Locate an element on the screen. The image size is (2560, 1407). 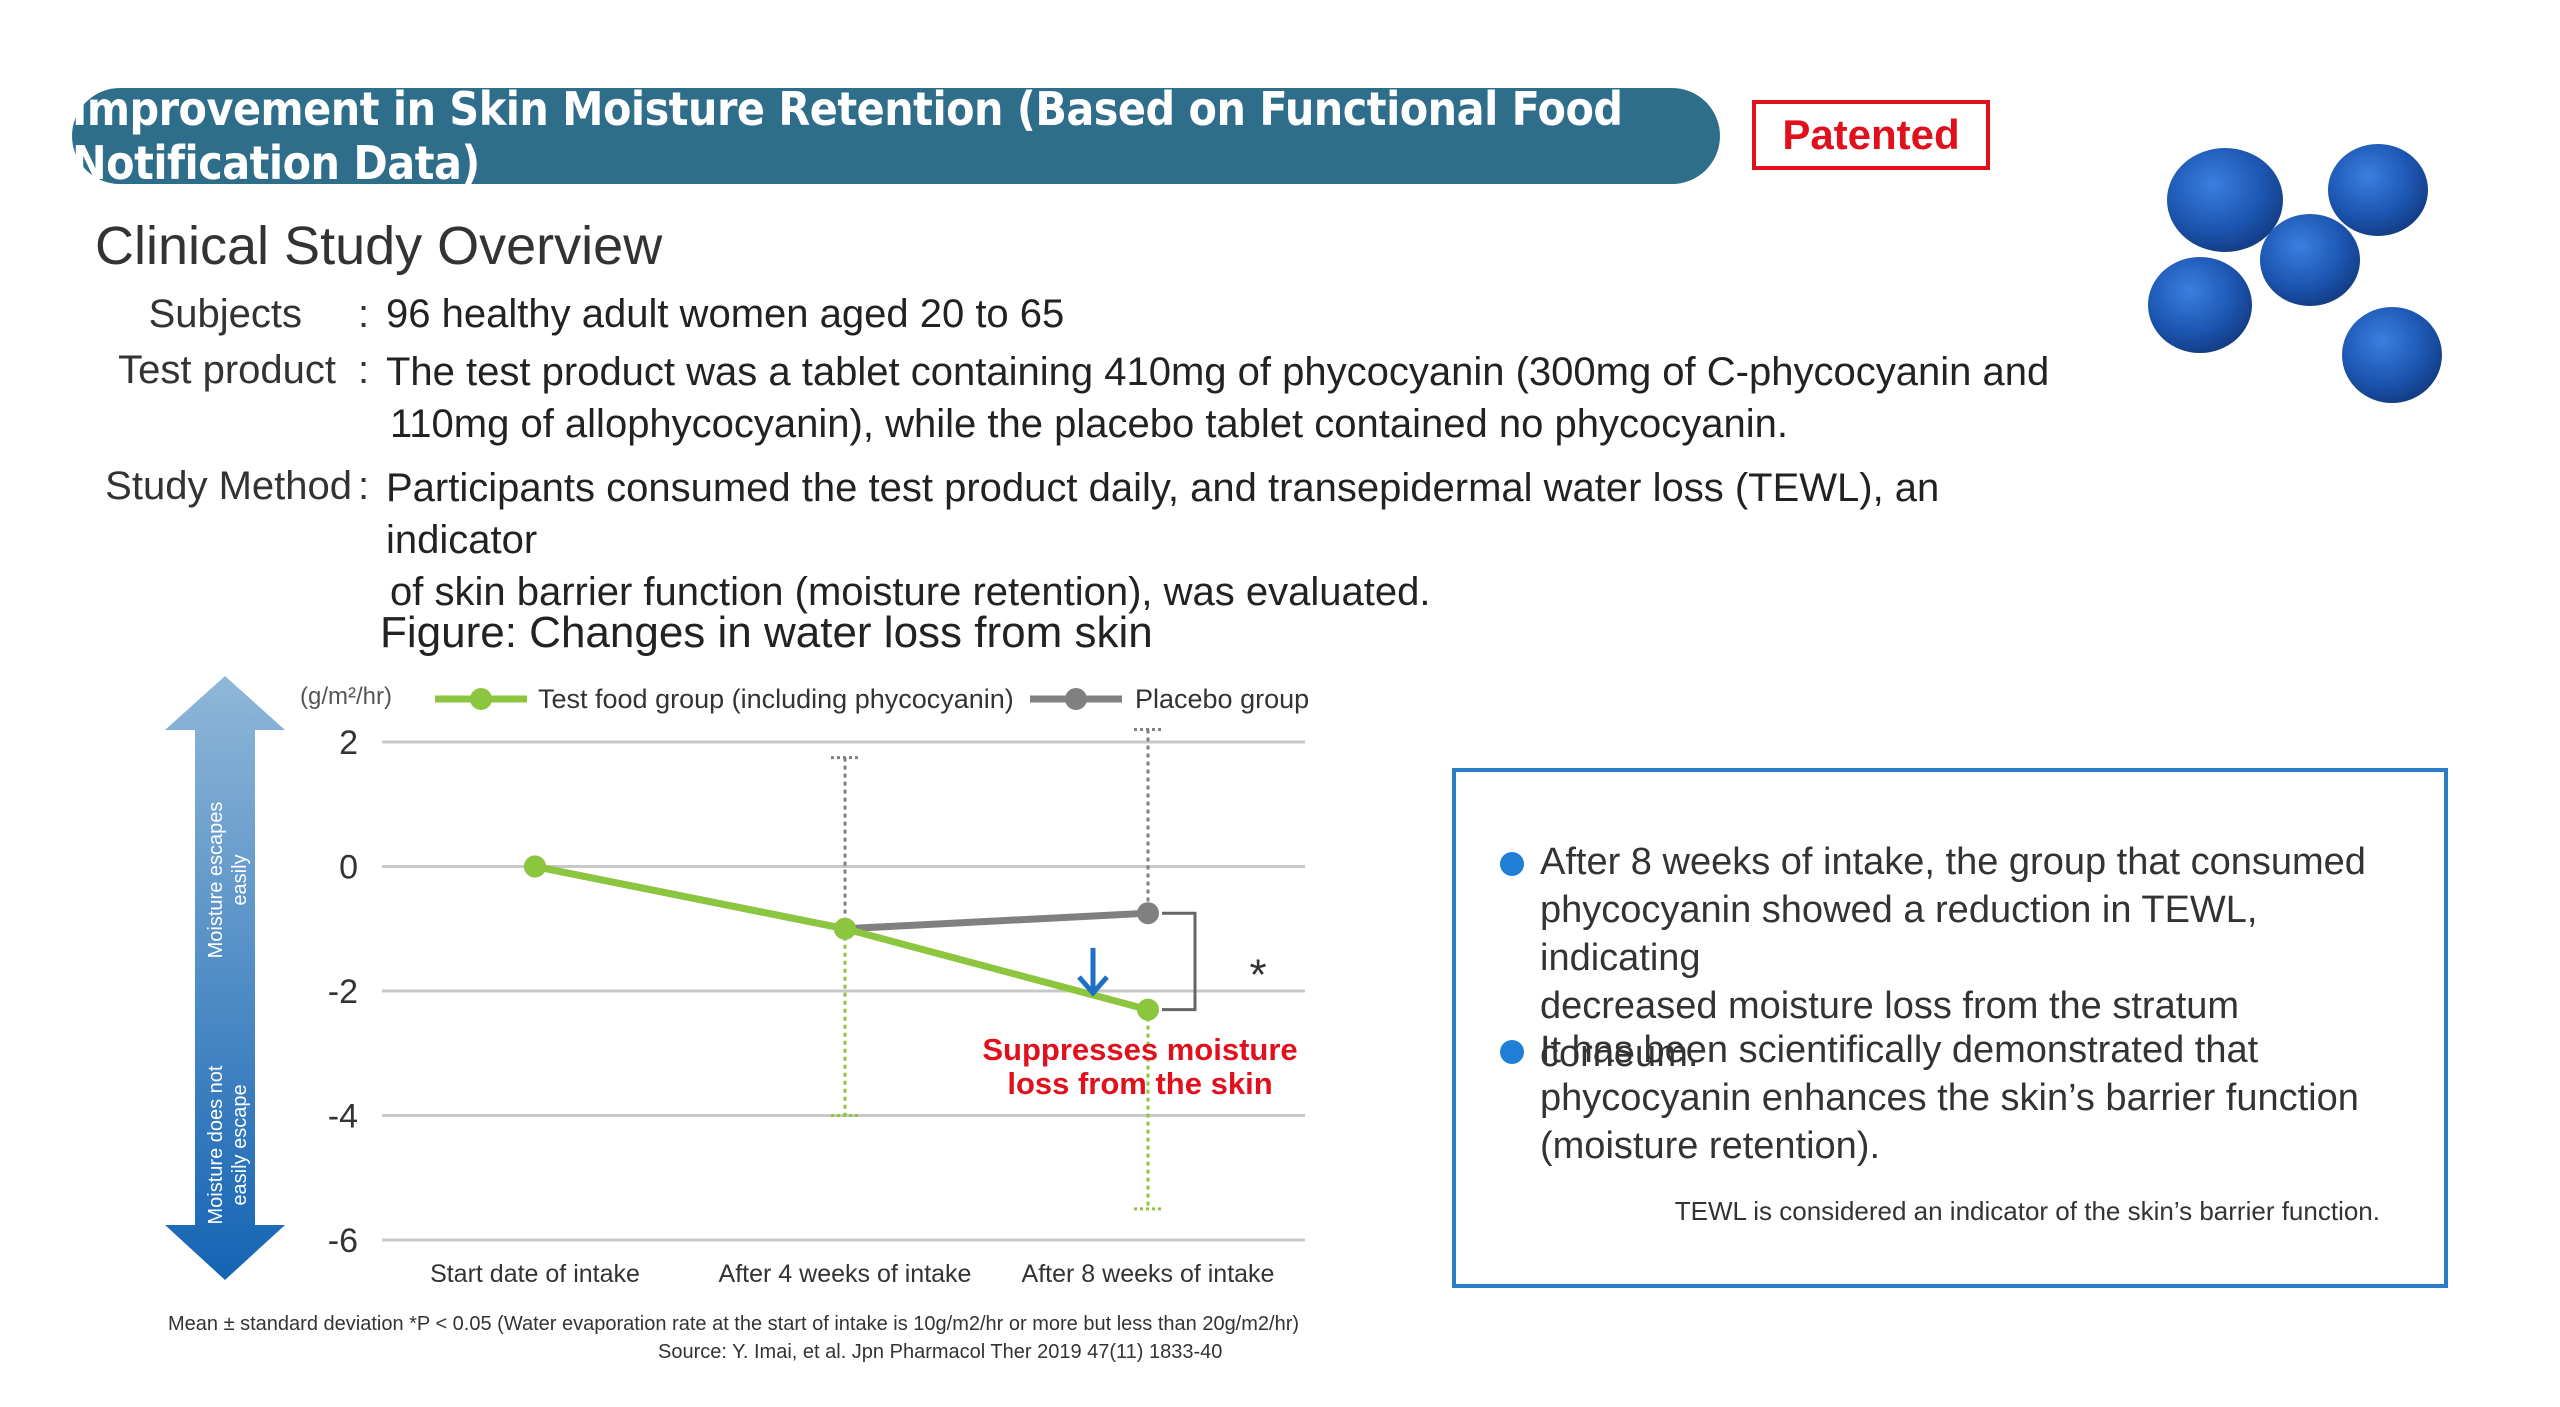
y-ticks: 2 0 -2 -4 -6 is located at coordinates (343, 992).